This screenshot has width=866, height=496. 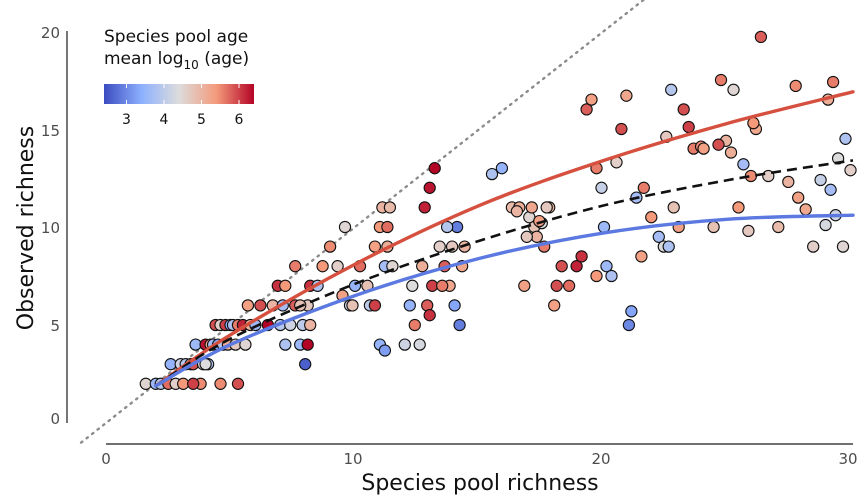 What do you see at coordinates (600, 459) in the screenshot?
I see `x-tick-label: 20` at bounding box center [600, 459].